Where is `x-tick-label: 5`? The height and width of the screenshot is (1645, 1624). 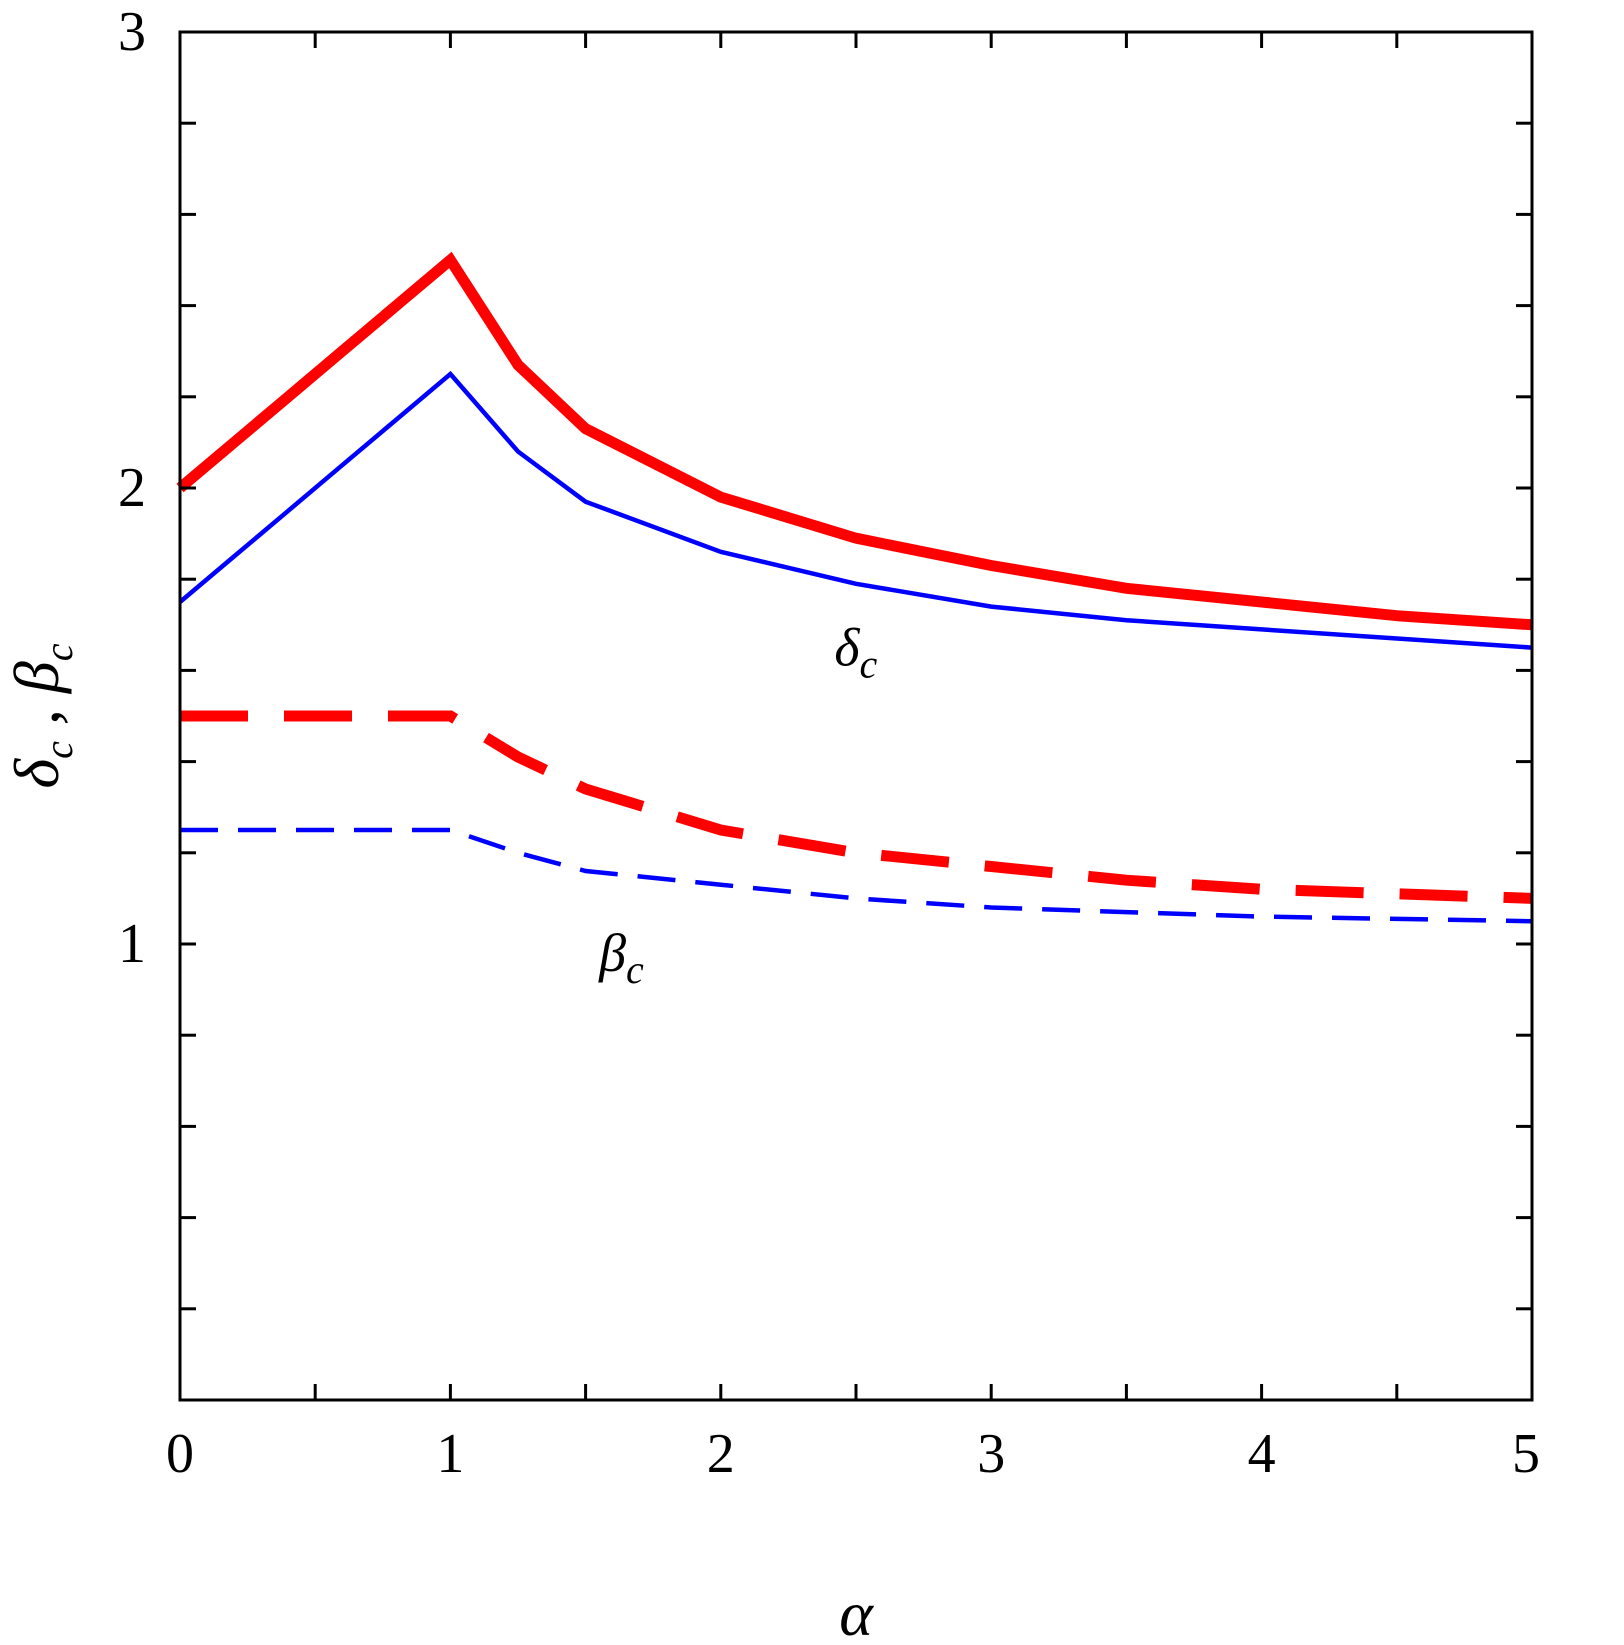
x-tick-label: 5 is located at coordinates (1526, 1454).